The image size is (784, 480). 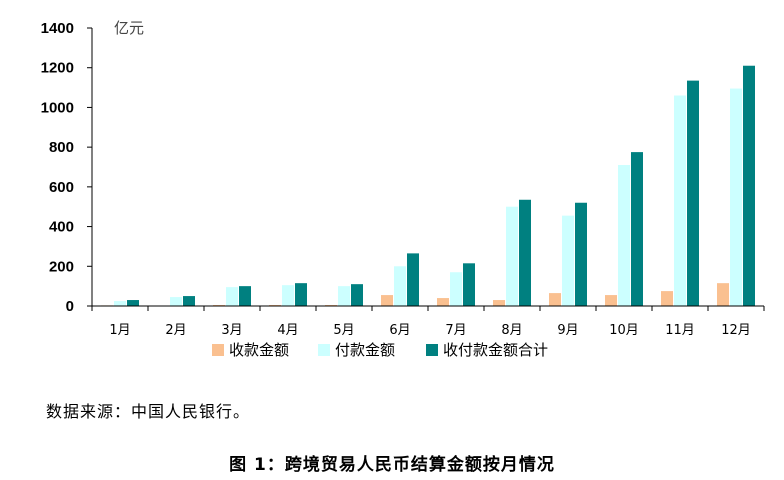 I want to click on legend-label: 付款金额, so click(x=365, y=350).